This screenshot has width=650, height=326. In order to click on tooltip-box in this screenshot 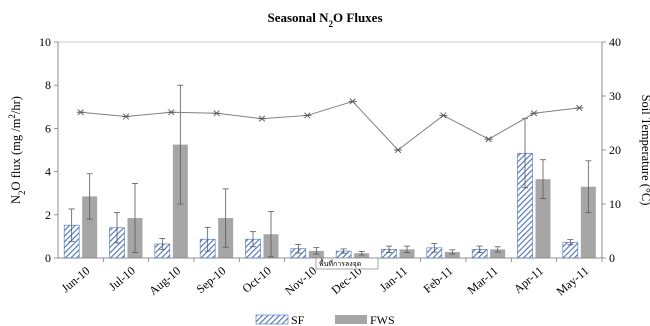, I will do `click(347, 263)`.